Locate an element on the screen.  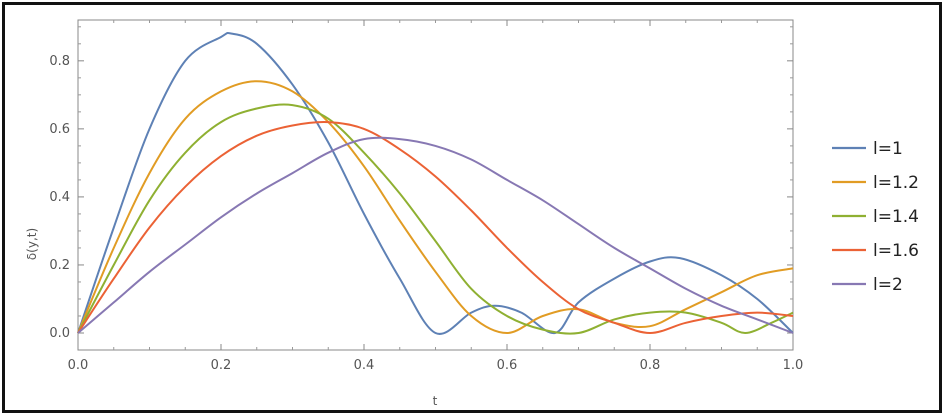
x-tick-label: 0.4 is located at coordinates (364, 365).